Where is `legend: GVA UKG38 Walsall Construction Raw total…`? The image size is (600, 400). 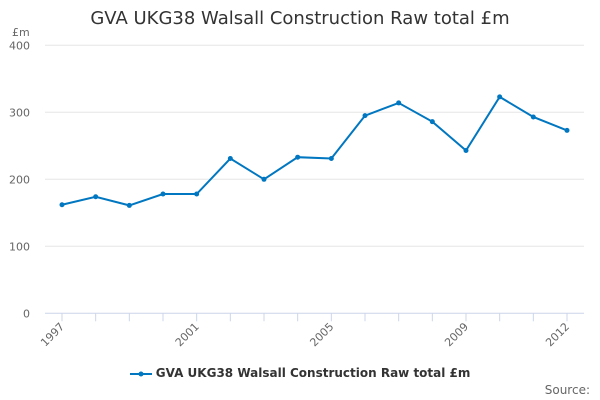
legend: GVA UKG38 Walsall Construction Raw total… is located at coordinates (300, 373).